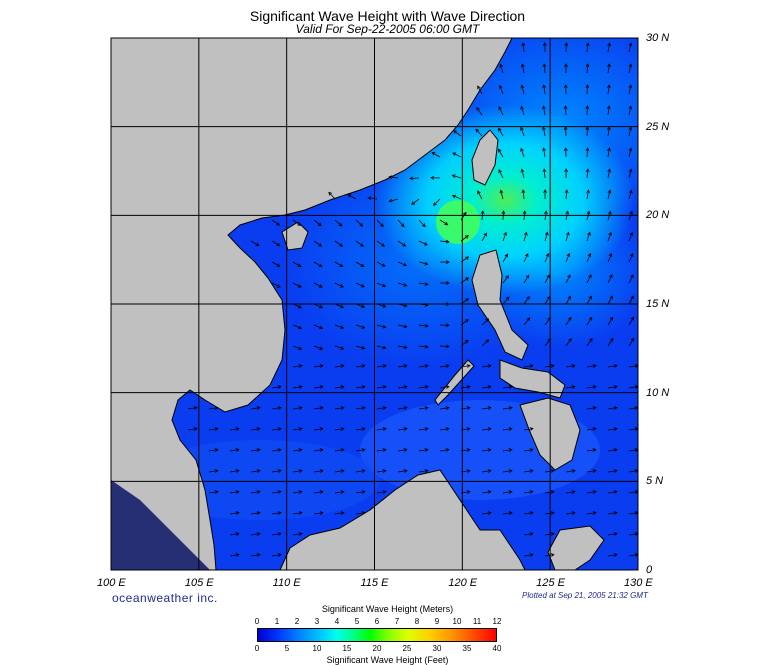 This screenshot has width=775, height=665. I want to click on storm-cell, so click(505, 200).